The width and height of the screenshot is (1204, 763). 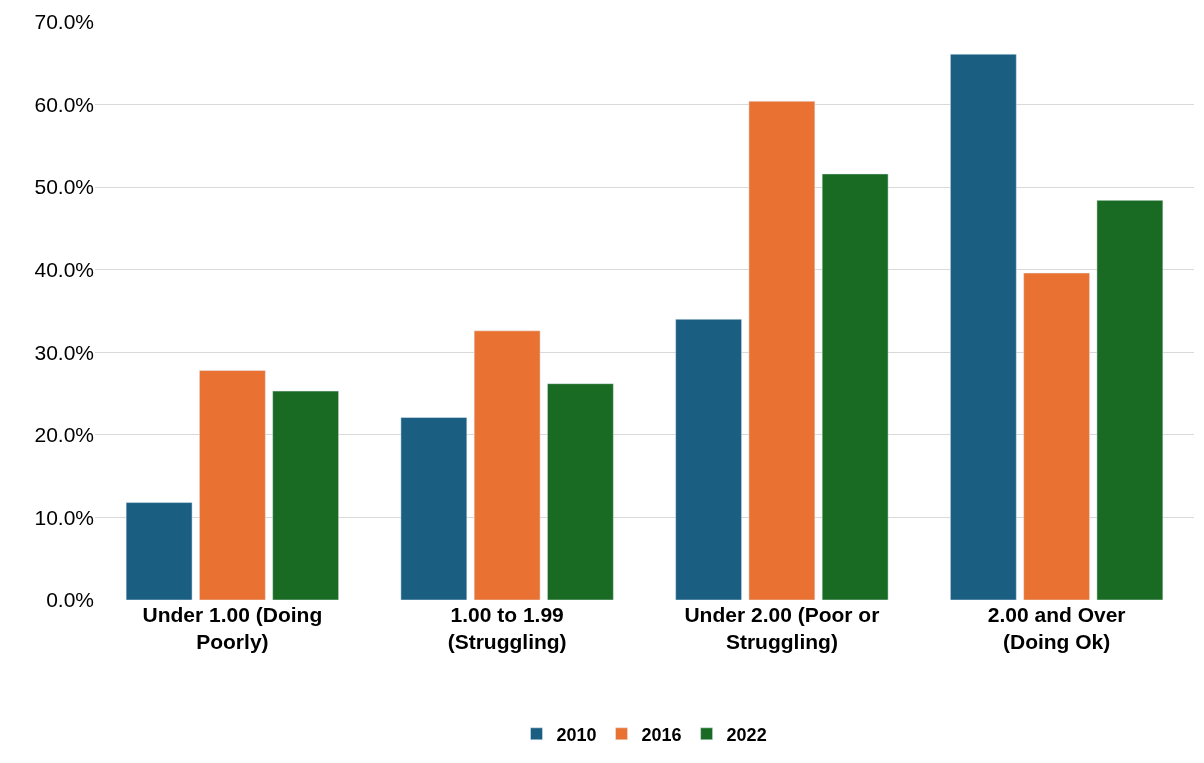 What do you see at coordinates (782, 628) in the screenshot?
I see `x-tick-label: Under 2.00 (Poor or Struggling)` at bounding box center [782, 628].